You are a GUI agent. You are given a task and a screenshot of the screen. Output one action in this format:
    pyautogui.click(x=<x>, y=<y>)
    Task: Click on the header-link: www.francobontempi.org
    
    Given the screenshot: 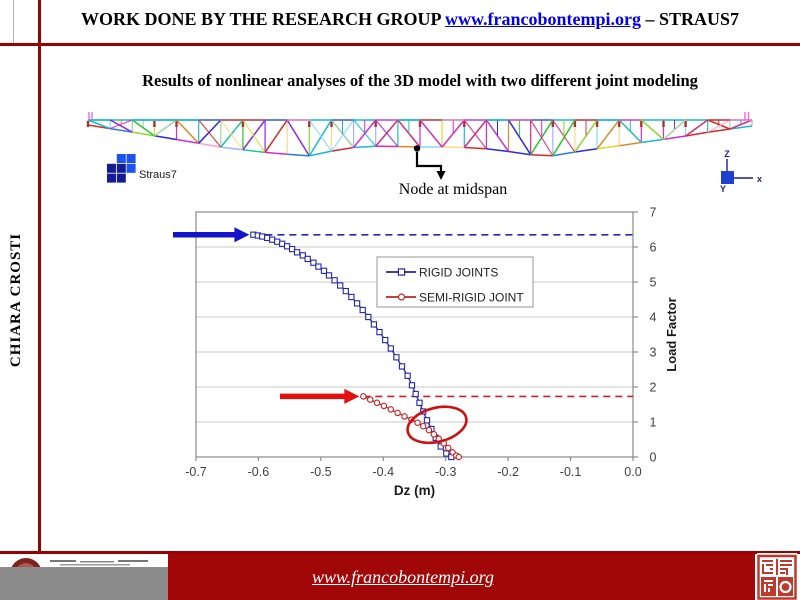 What is the action you would take?
    pyautogui.click(x=543, y=19)
    